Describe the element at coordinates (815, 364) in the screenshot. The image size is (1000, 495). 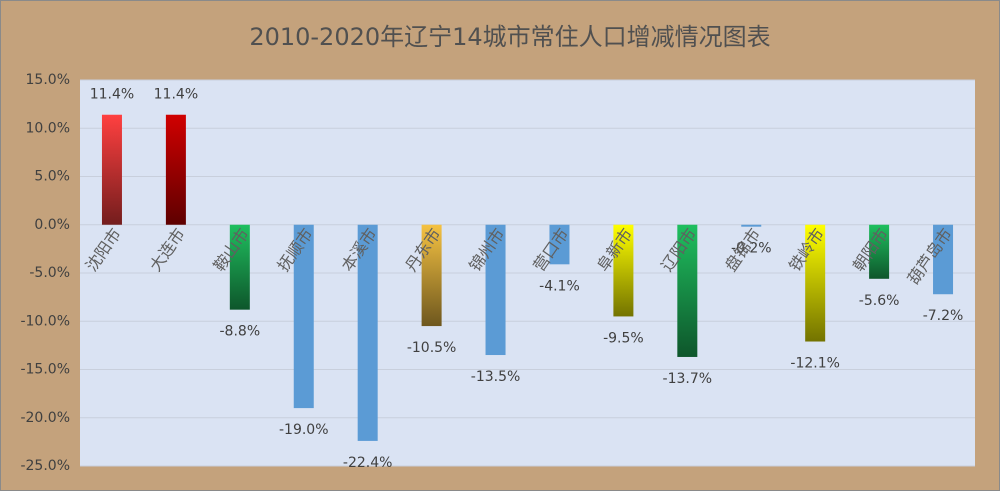
I see `data-label: -12.1%` at that location.